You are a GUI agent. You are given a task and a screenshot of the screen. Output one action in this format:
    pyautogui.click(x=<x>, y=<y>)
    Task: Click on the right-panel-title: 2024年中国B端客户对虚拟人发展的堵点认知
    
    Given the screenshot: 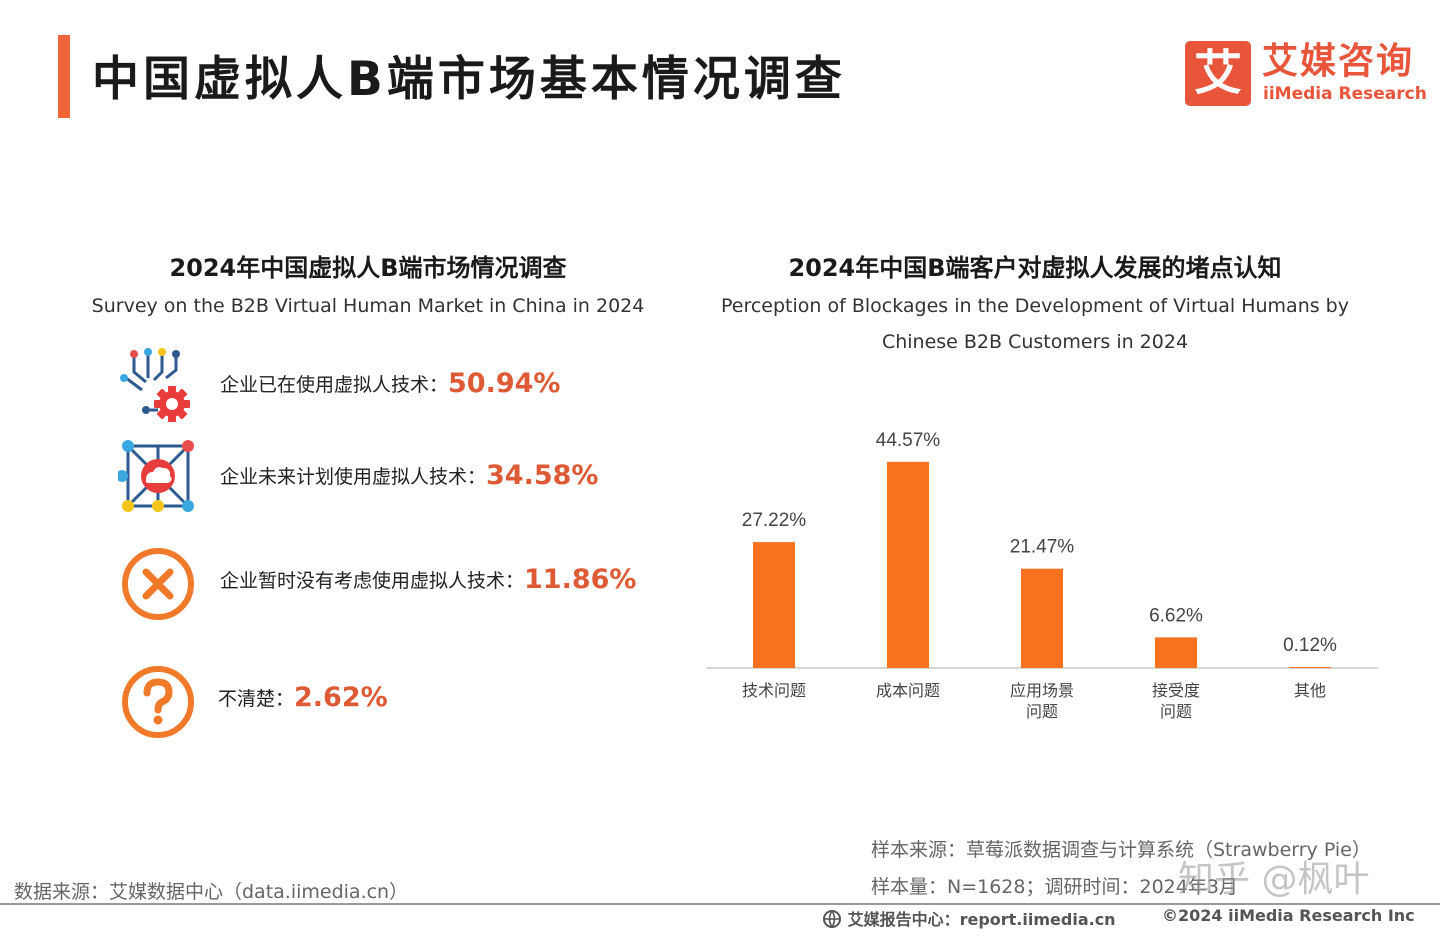 What is the action you would take?
    pyautogui.click(x=1035, y=268)
    